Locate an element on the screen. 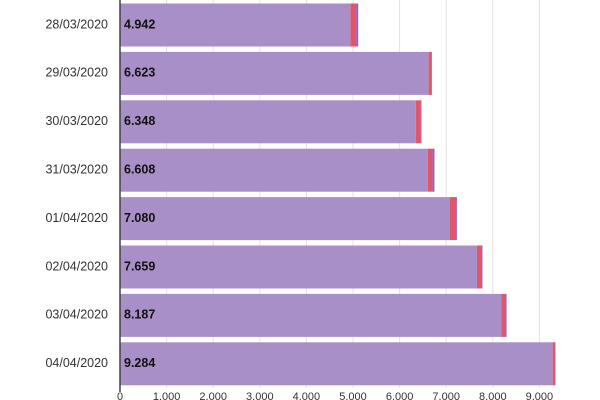 This screenshot has width=600, height=400. y-tick-label: 03/04/2020 is located at coordinates (76, 315).